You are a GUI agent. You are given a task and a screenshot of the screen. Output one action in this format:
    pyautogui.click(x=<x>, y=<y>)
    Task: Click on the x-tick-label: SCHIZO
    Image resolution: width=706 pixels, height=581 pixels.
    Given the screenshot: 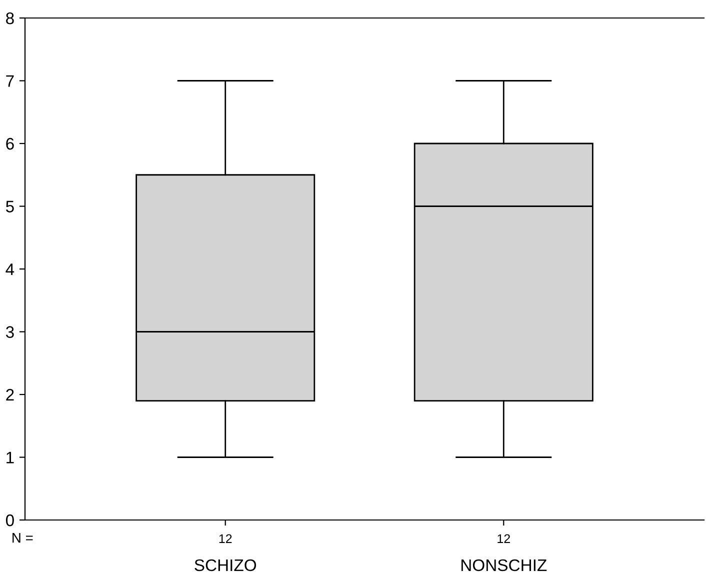 What is the action you would take?
    pyautogui.click(x=225, y=565)
    